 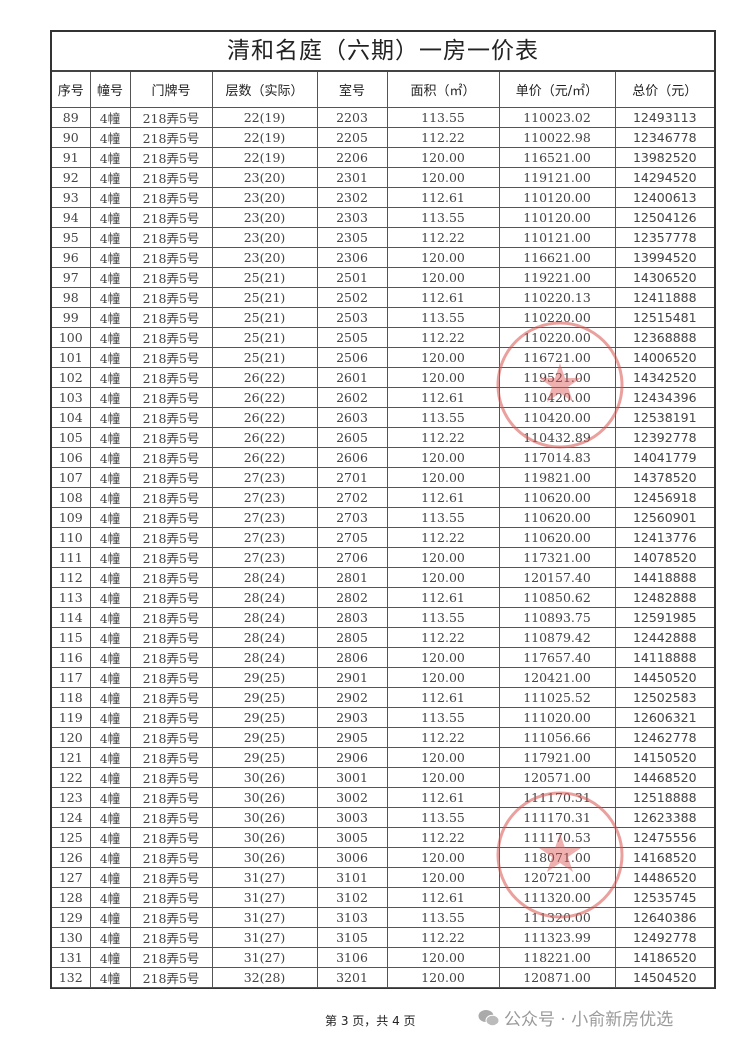 What do you see at coordinates (557, 937) in the screenshot?
I see `cell-unit-price: 111323.99` at bounding box center [557, 937].